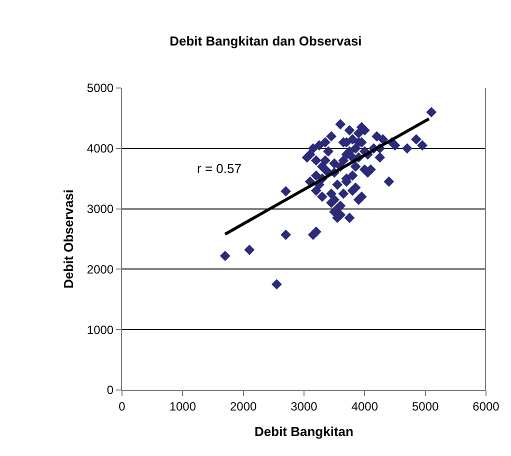  What do you see at coordinates (68, 239) in the screenshot?
I see `y-axis-title: Debit Observasi` at bounding box center [68, 239].